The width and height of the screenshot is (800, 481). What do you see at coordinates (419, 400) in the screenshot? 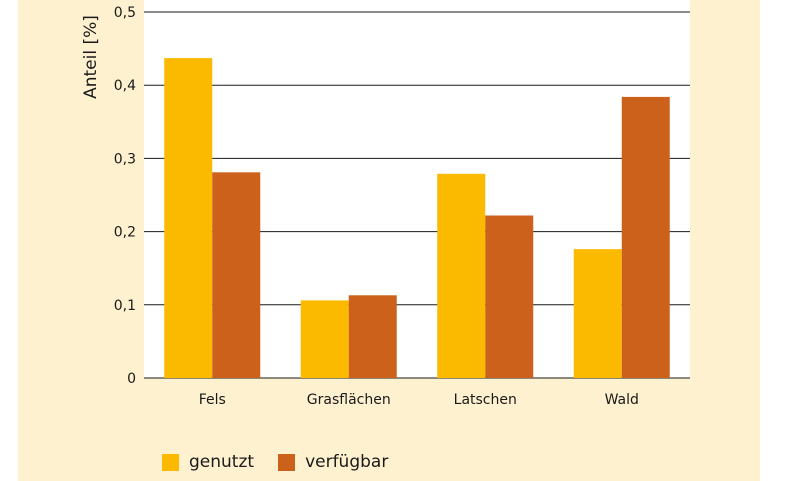
I see `x-tick-labels: Fels Grasflächen Latschen Wald` at bounding box center [419, 400].